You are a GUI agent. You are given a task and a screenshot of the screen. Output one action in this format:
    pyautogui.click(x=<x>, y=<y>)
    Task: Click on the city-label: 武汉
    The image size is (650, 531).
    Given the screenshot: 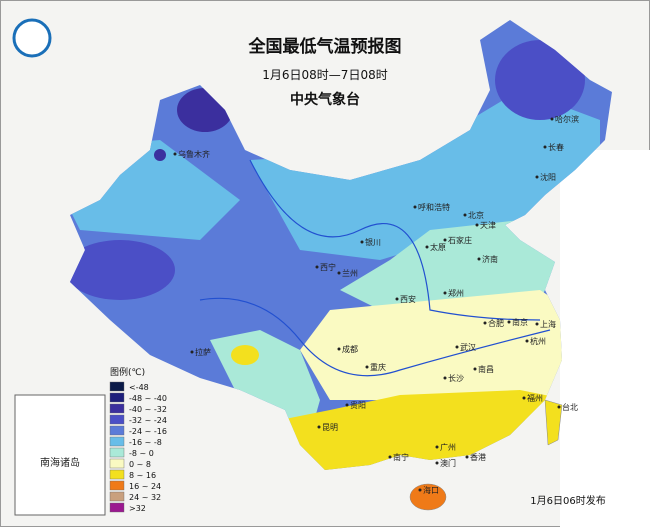 What is the action you would take?
    pyautogui.click(x=468, y=347)
    